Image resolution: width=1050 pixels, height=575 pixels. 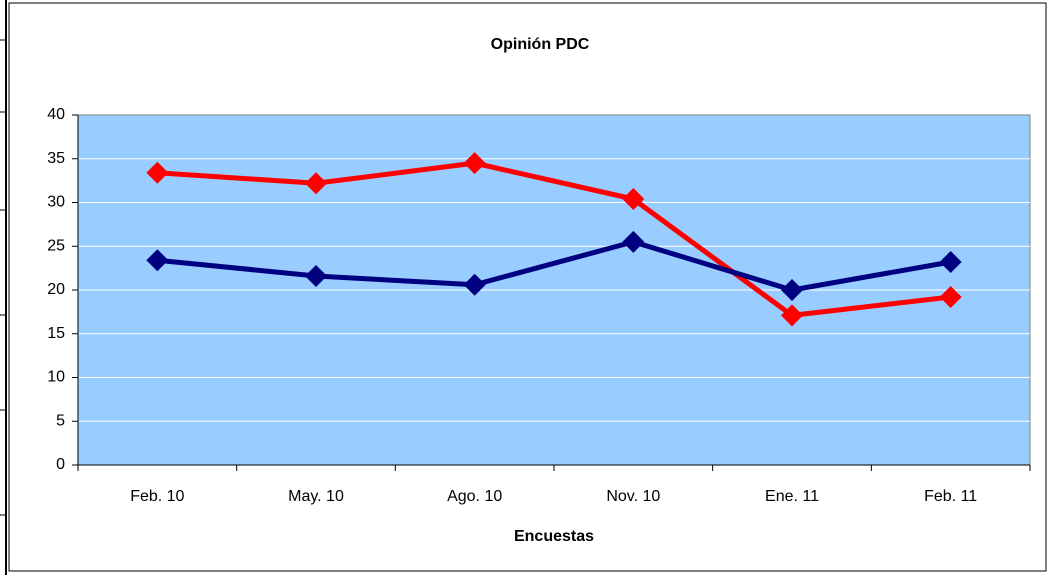 What do you see at coordinates (554, 266) in the screenshot?
I see `series-line` at bounding box center [554, 266].